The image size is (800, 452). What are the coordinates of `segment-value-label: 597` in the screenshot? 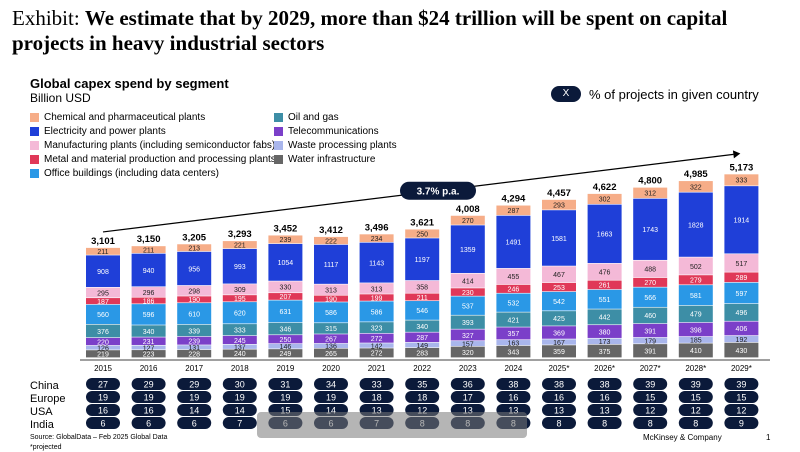 It's located at (742, 294).